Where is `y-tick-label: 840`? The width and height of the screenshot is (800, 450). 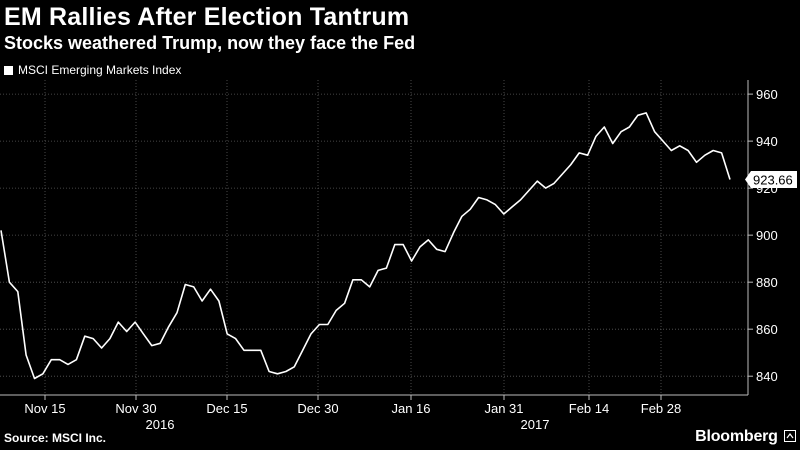
y-tick-label: 840 is located at coordinates (767, 376).